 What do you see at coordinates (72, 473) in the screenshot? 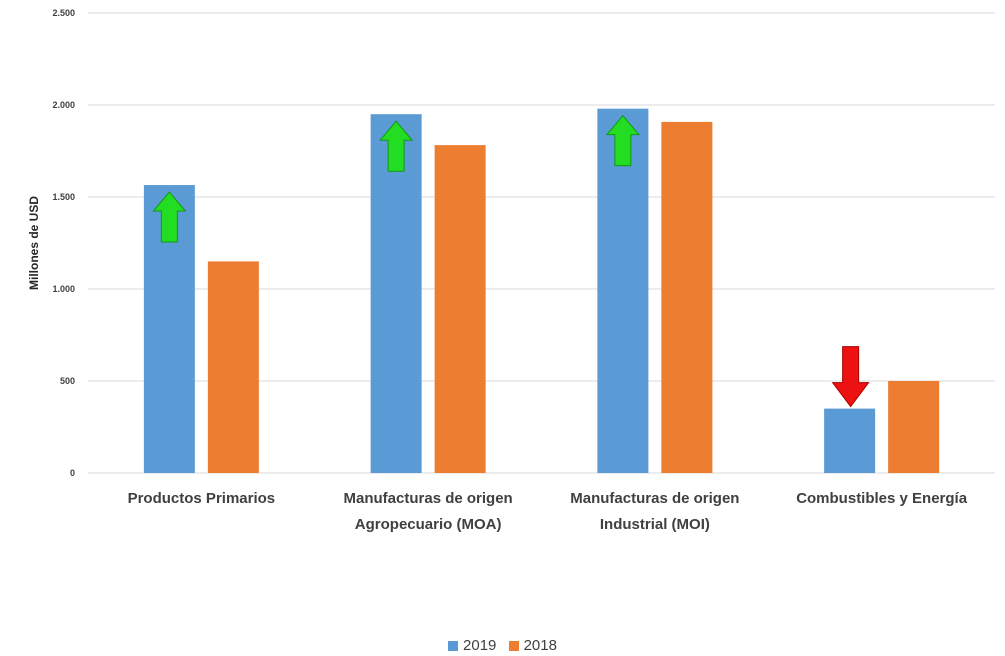
I see `y-tick-label: 0` at bounding box center [72, 473].